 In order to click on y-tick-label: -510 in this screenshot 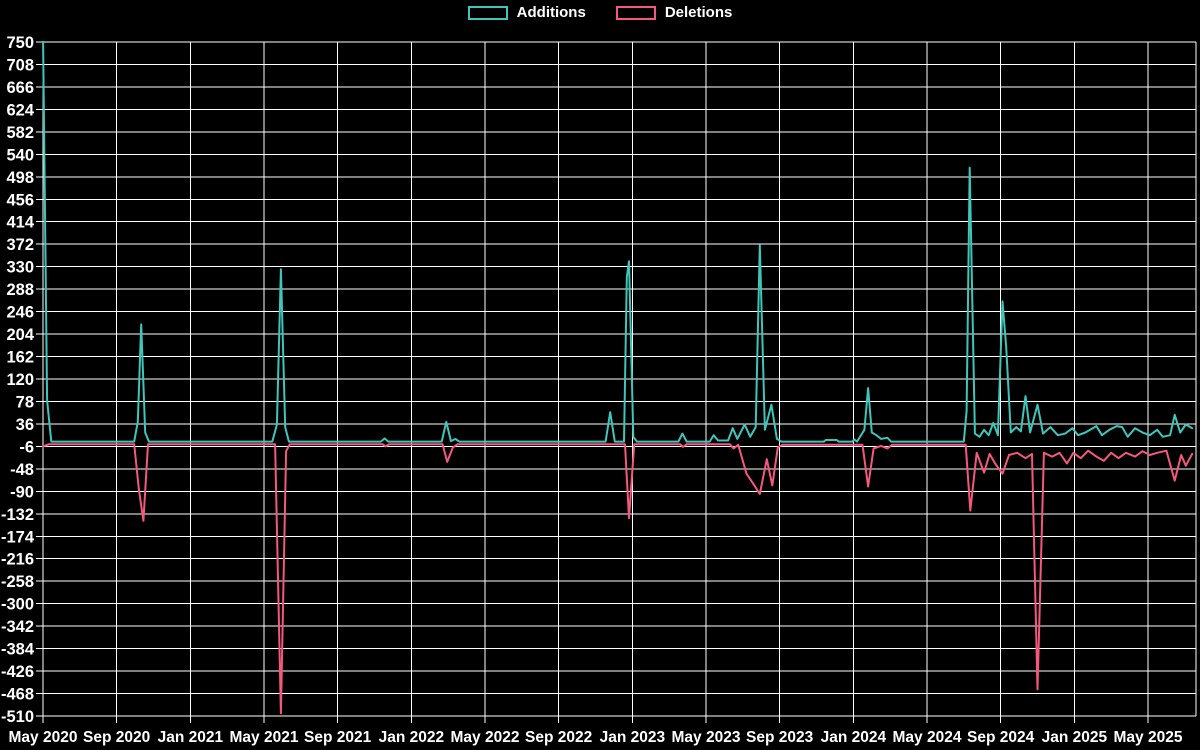, I will do `click(17, 717)`.